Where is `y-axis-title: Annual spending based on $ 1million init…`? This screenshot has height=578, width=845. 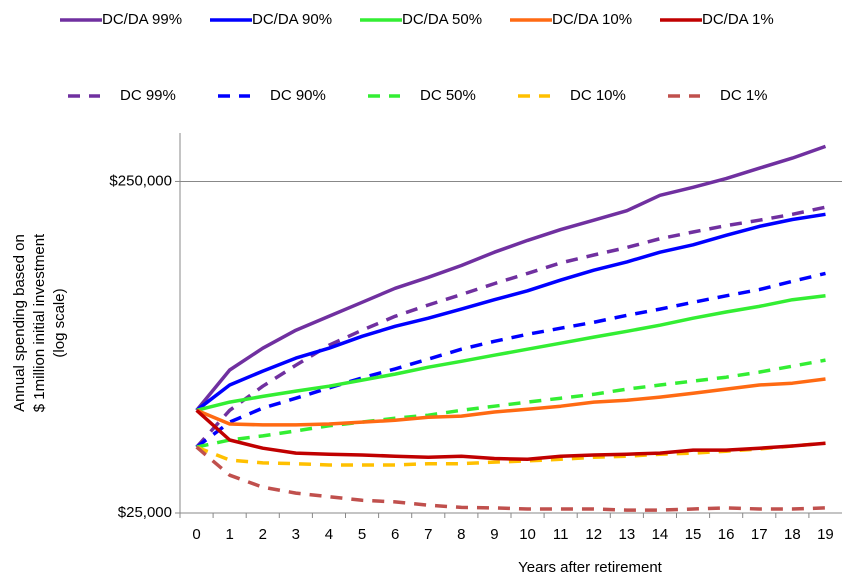 y-axis-title: Annual spending based on $ 1million init… is located at coordinates (39, 322).